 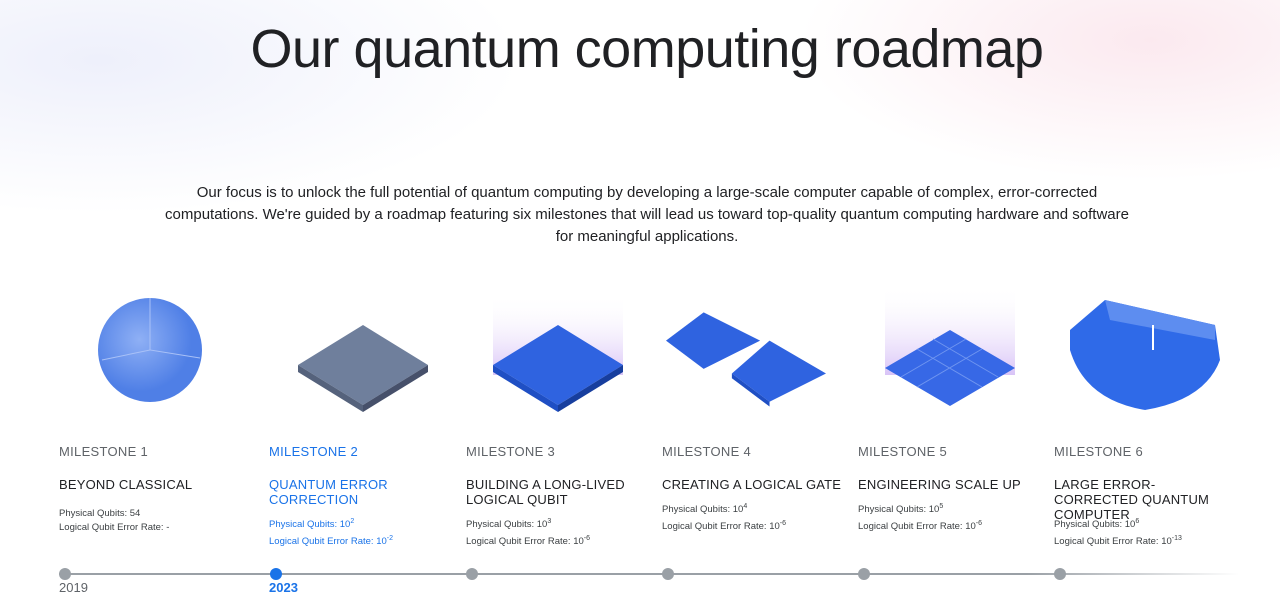 I want to click on physical-qubits: Physical Qubits: 102, so click(x=312, y=524).